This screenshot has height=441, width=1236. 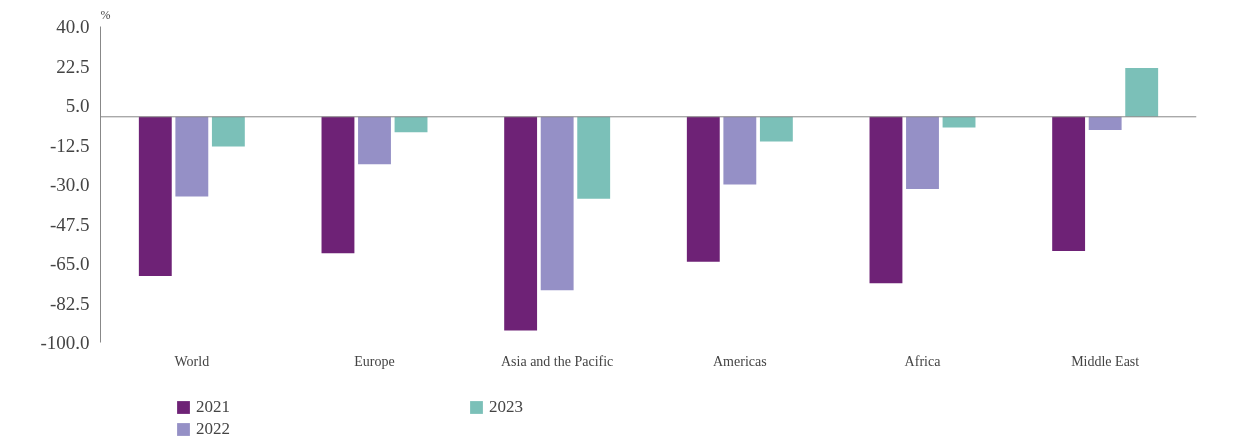 I want to click on y-tick-label: -12.5, so click(x=69, y=145).